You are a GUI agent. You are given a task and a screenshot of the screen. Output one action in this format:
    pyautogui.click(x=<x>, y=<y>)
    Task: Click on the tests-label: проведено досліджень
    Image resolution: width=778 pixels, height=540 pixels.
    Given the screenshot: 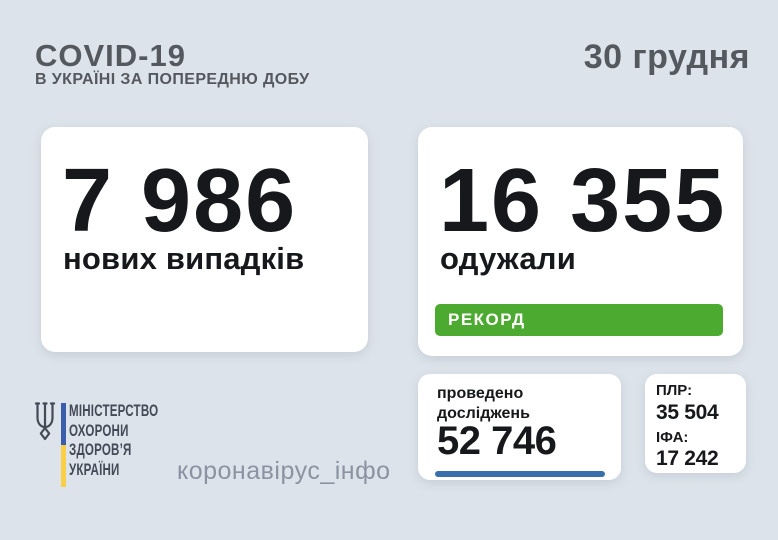 What is the action you would take?
    pyautogui.click(x=483, y=403)
    